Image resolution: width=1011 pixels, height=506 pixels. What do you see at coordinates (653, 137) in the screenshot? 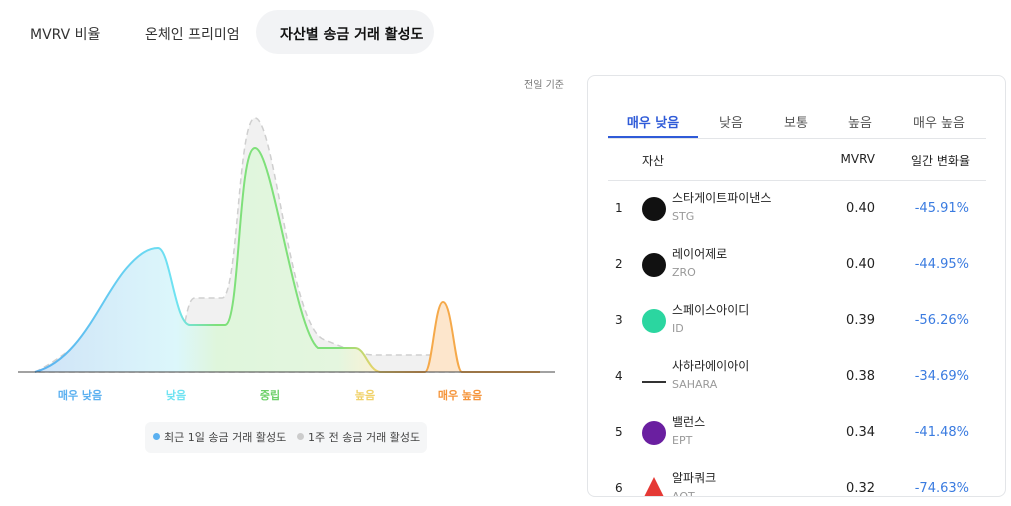
I see `active-underline` at bounding box center [653, 137].